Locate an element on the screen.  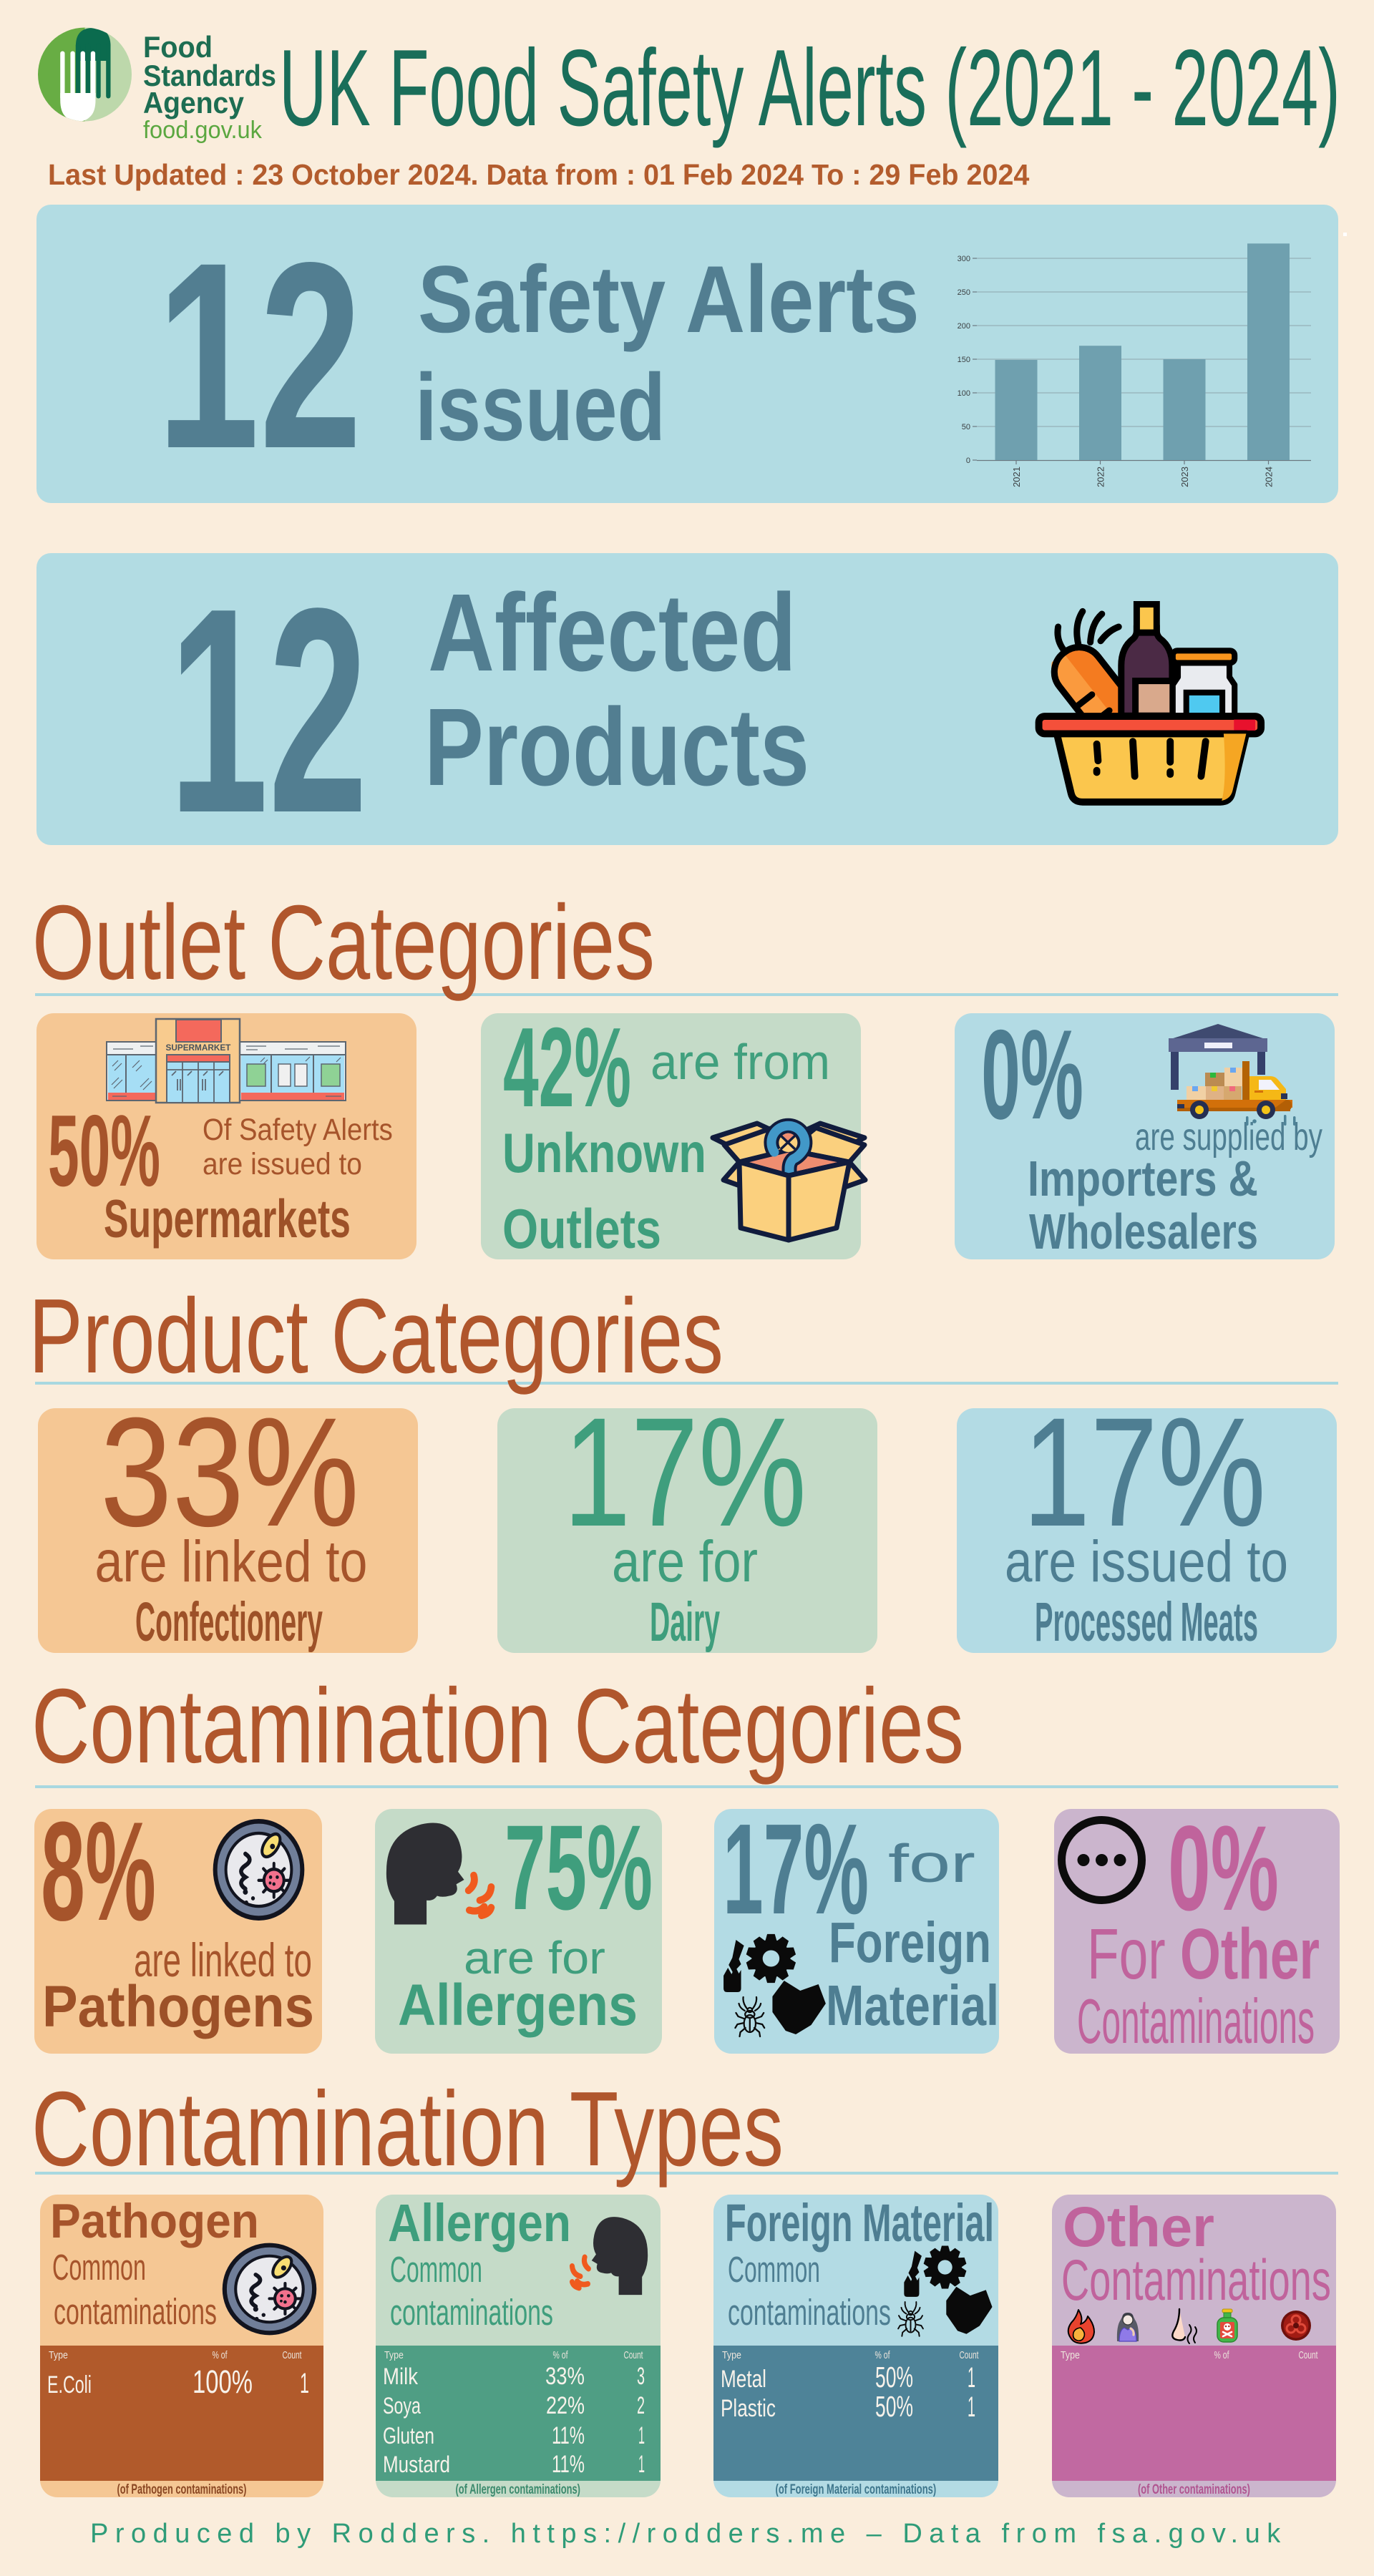
svg-text: Food is located at coordinates (178, 47).